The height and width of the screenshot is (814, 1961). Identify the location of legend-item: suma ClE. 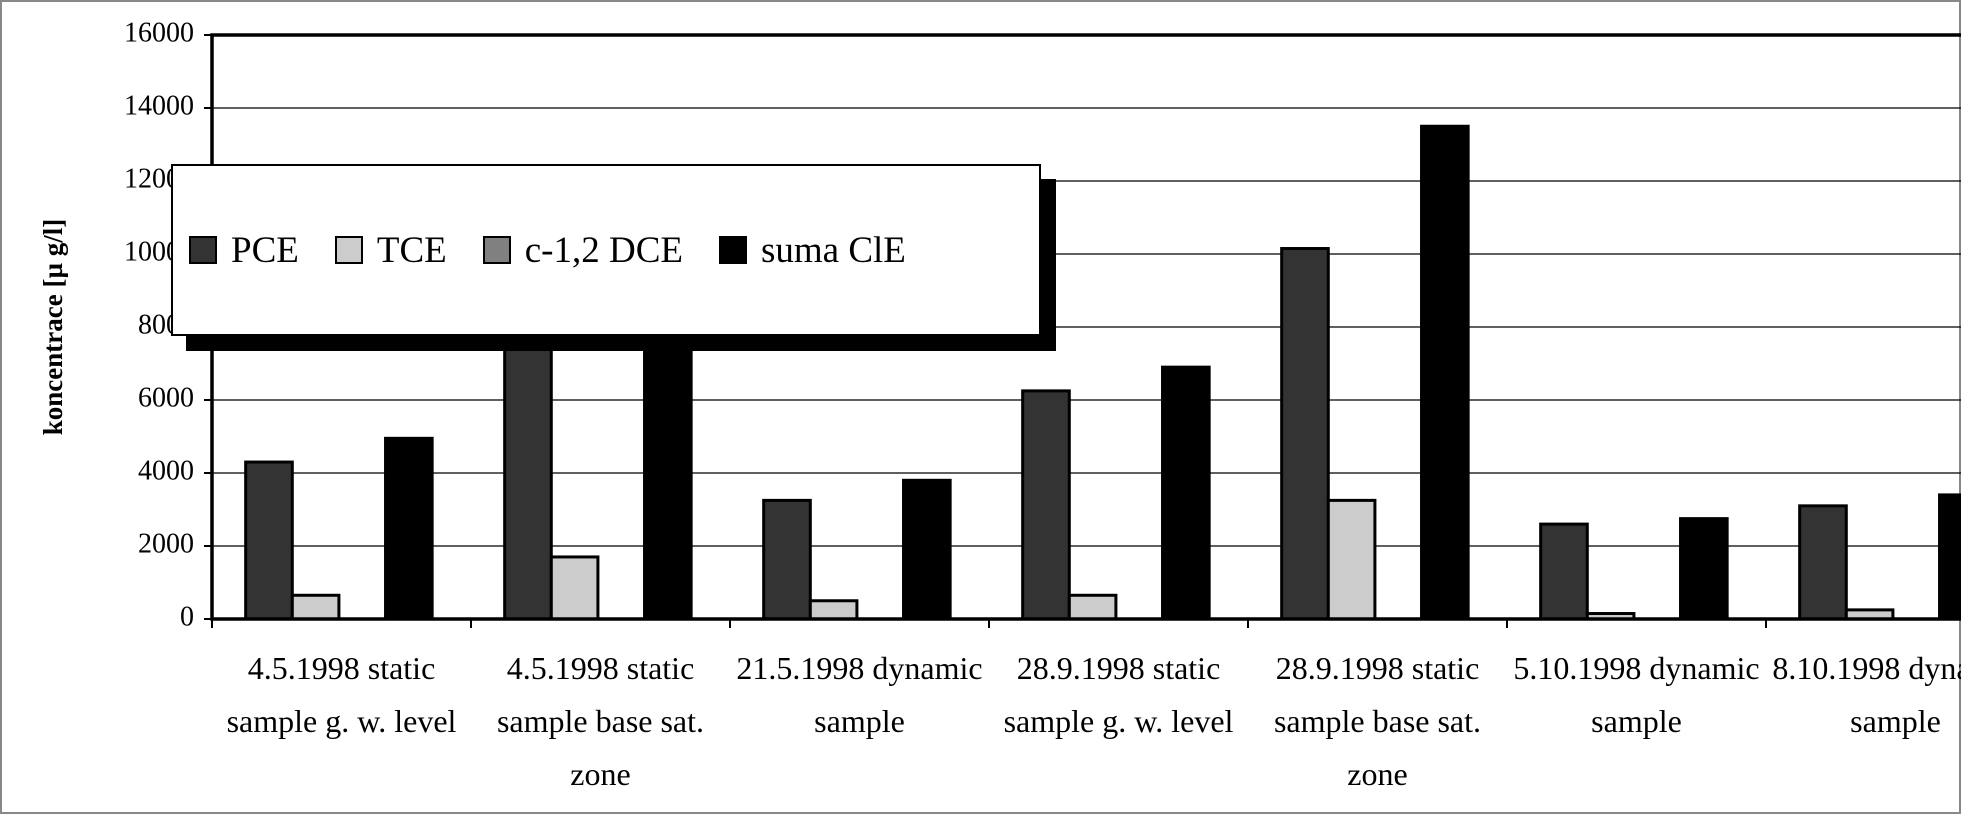
(812, 250).